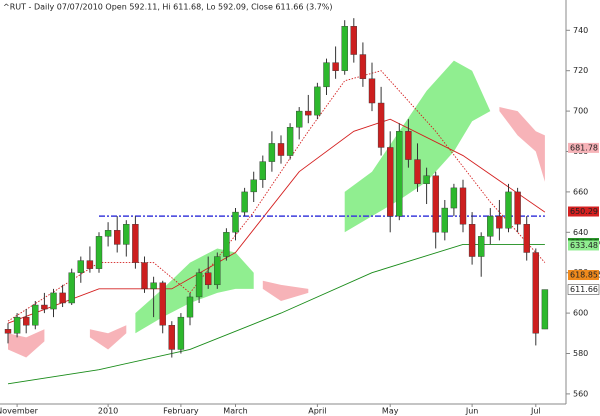 The width and height of the screenshot is (600, 416). I want to click on x-tick-label: Jul, so click(535, 411).